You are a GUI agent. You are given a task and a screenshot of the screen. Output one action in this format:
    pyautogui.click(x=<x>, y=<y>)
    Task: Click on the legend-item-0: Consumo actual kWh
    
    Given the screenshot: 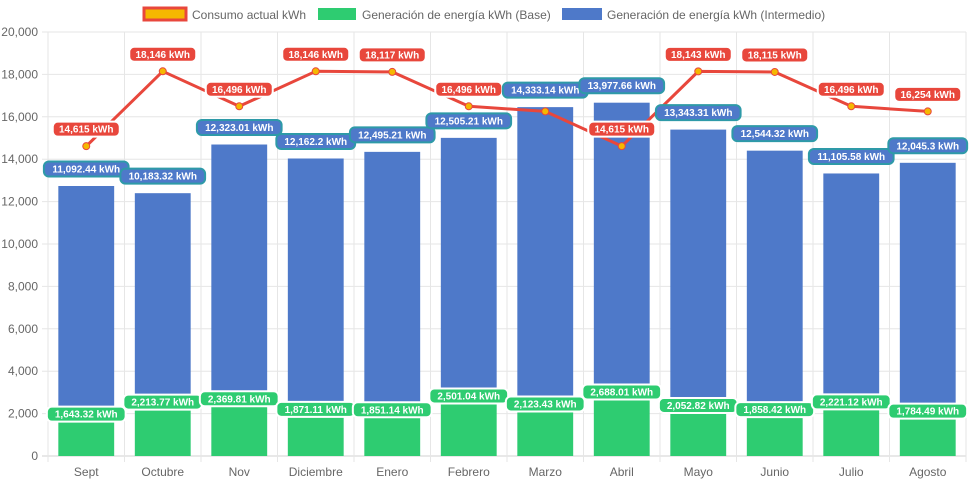 What is the action you would take?
    pyautogui.click(x=224, y=14)
    